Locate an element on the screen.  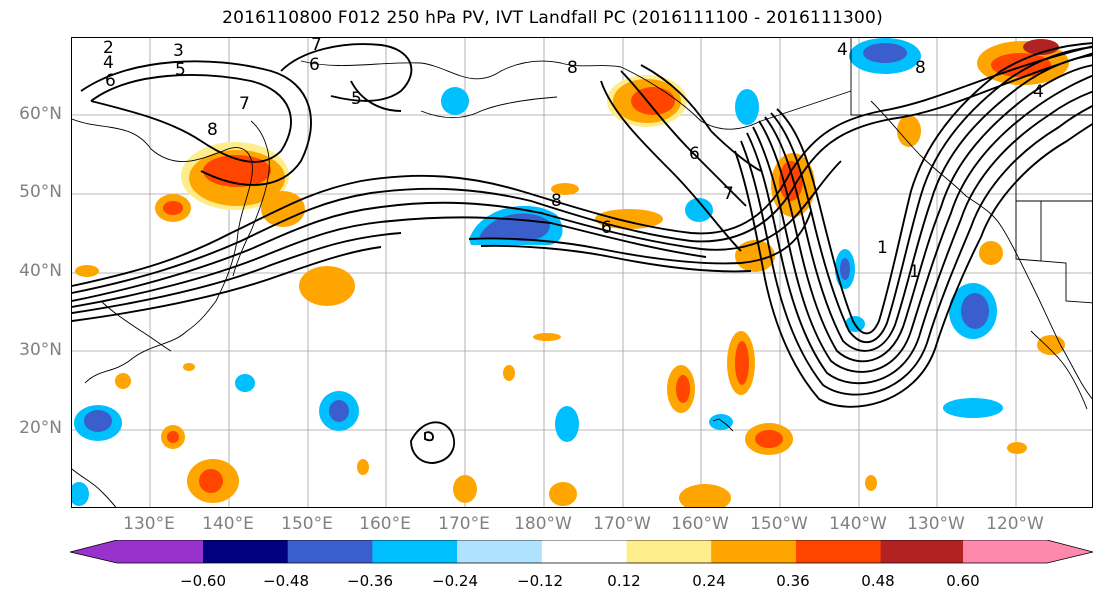
contour-label-8: 8 is located at coordinates (212, 130).